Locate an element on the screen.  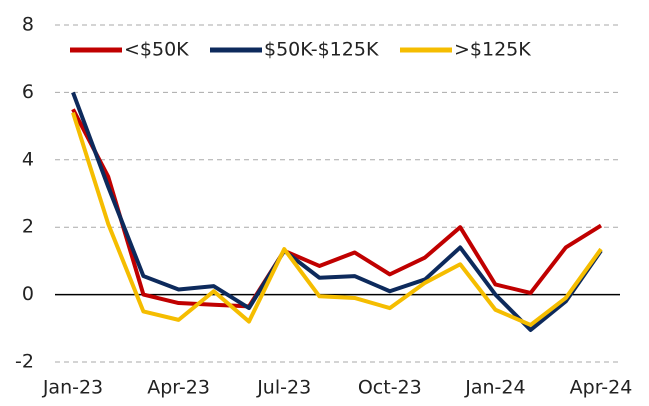
y-tick-label: 0 is located at coordinates (28, 294).